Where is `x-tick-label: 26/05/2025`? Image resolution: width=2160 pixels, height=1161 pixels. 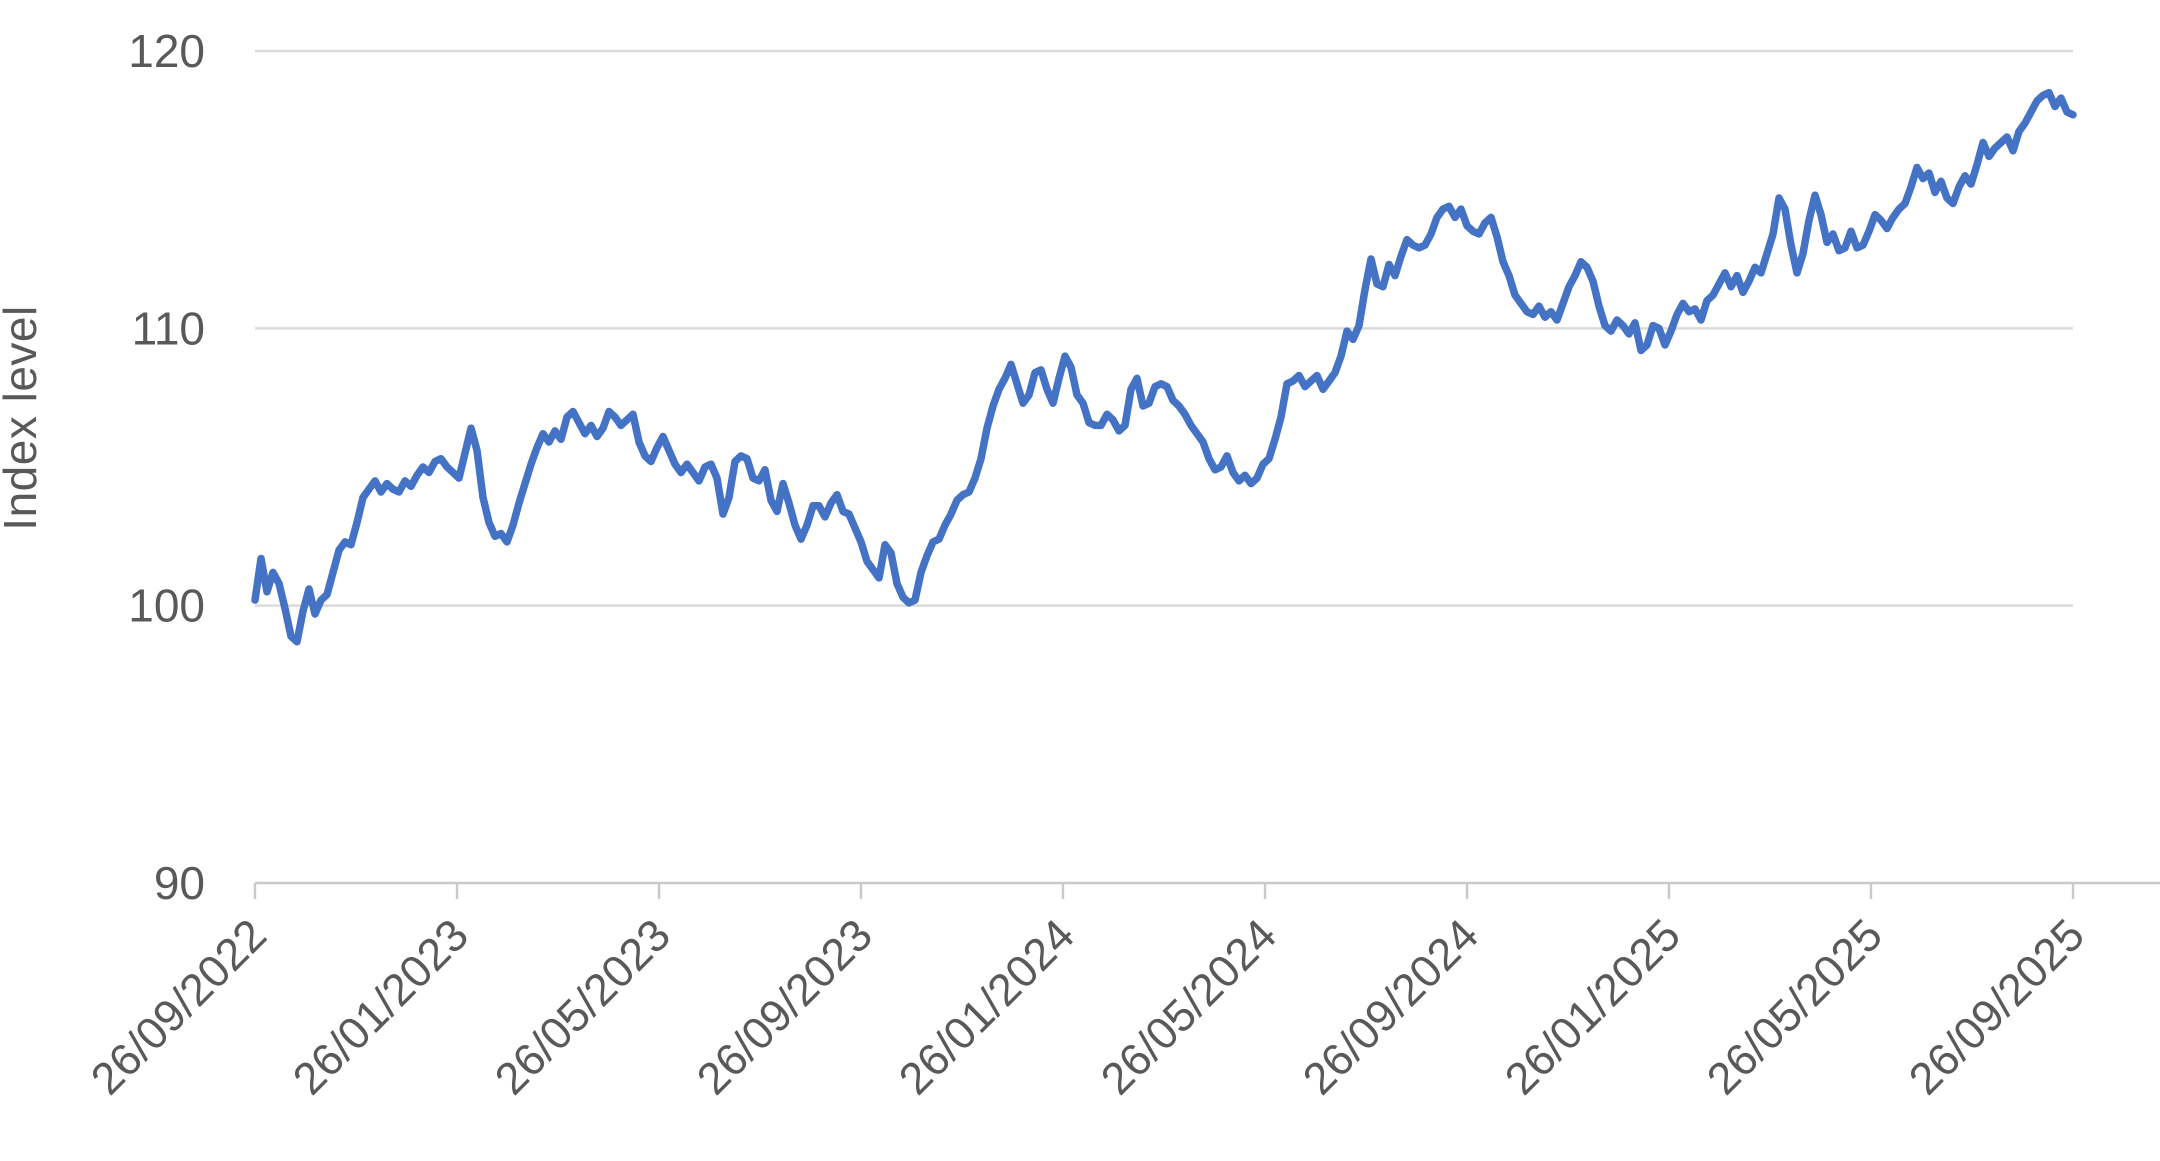
x-tick-label: 26/05/2025 is located at coordinates (1794, 1006).